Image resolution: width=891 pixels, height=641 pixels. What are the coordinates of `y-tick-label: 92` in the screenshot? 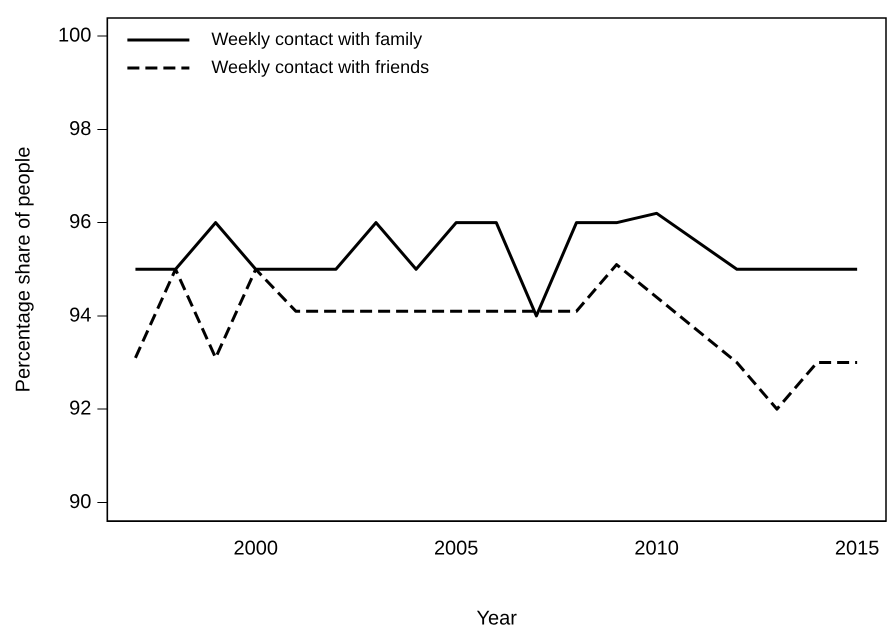 It's located at (80, 409).